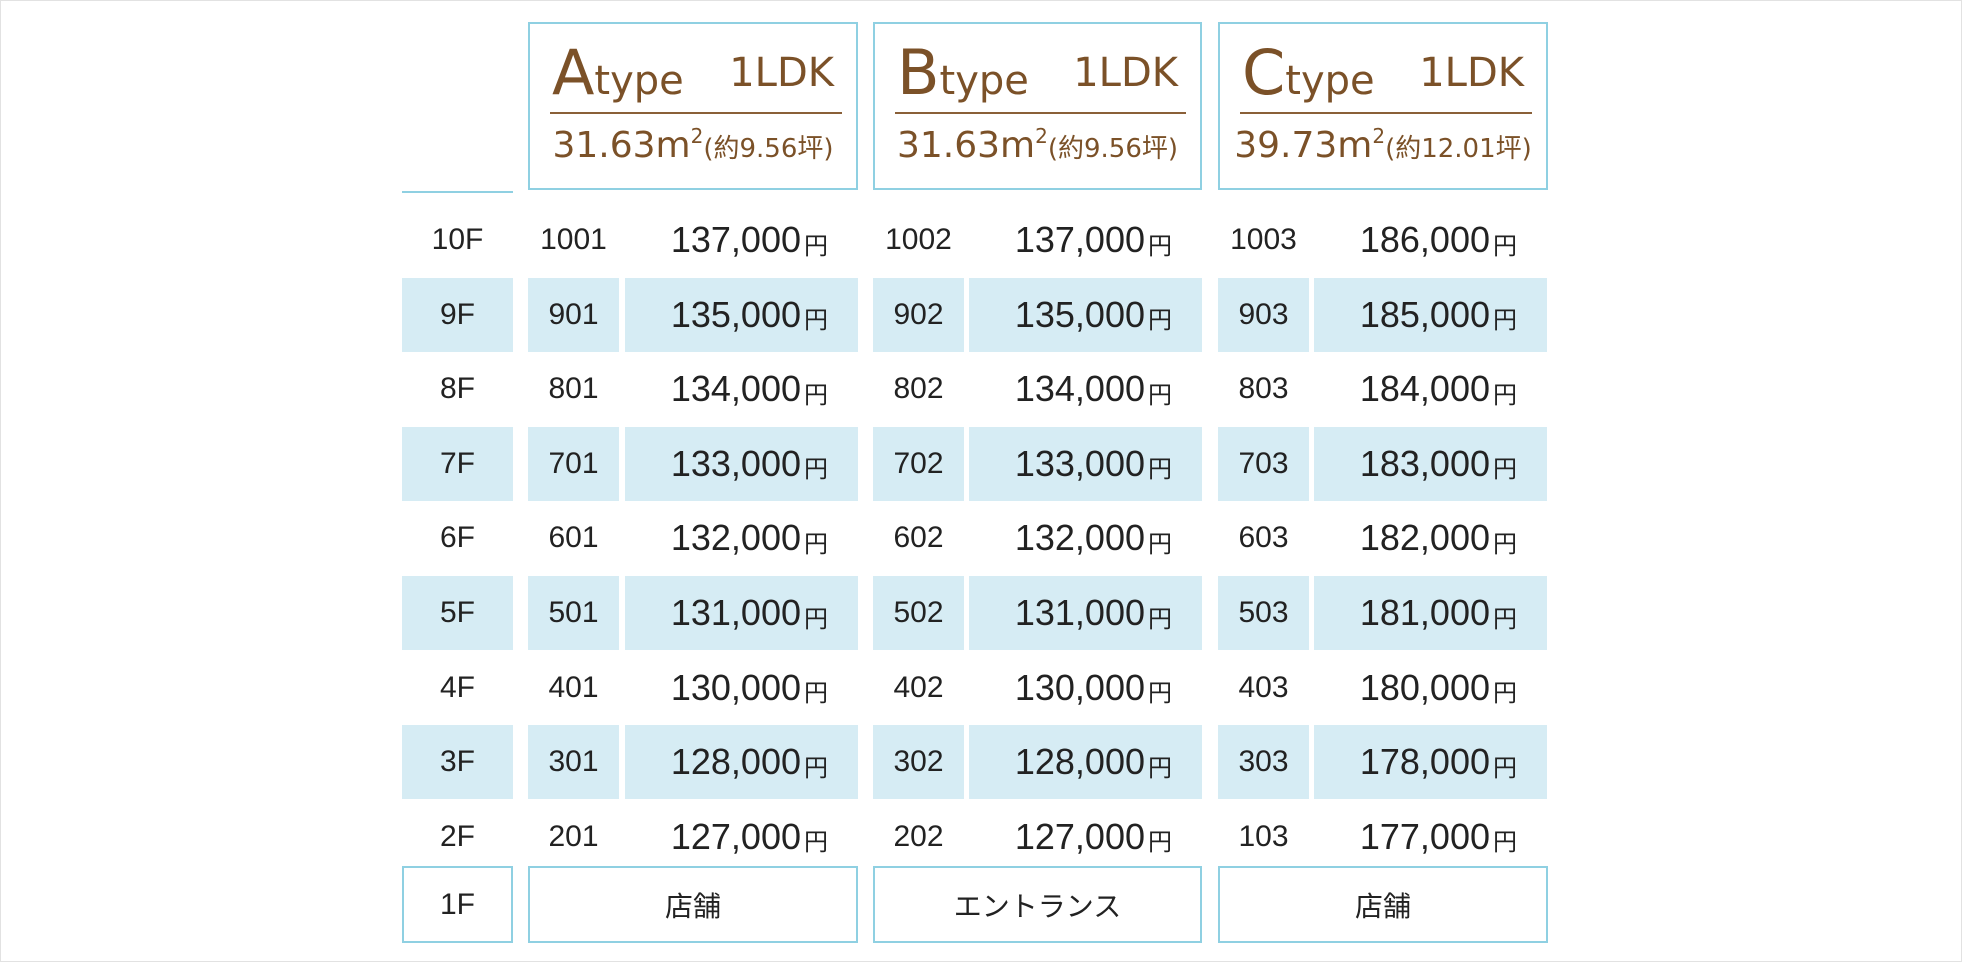 The width and height of the screenshot is (1962, 962). What do you see at coordinates (918, 538) in the screenshot?
I see `room-number: 602` at bounding box center [918, 538].